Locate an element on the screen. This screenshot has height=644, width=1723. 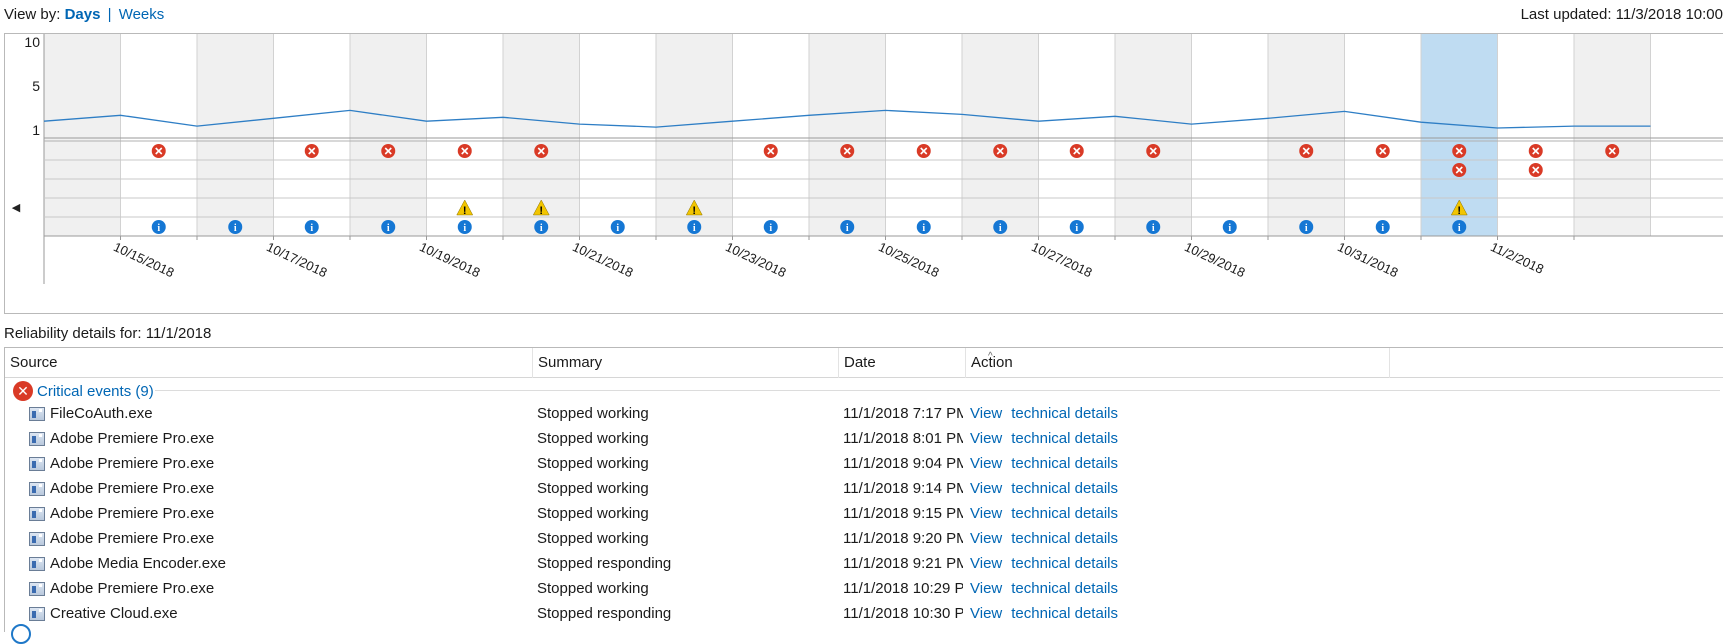
view-weeks-link: Weeks is located at coordinates (141, 14).